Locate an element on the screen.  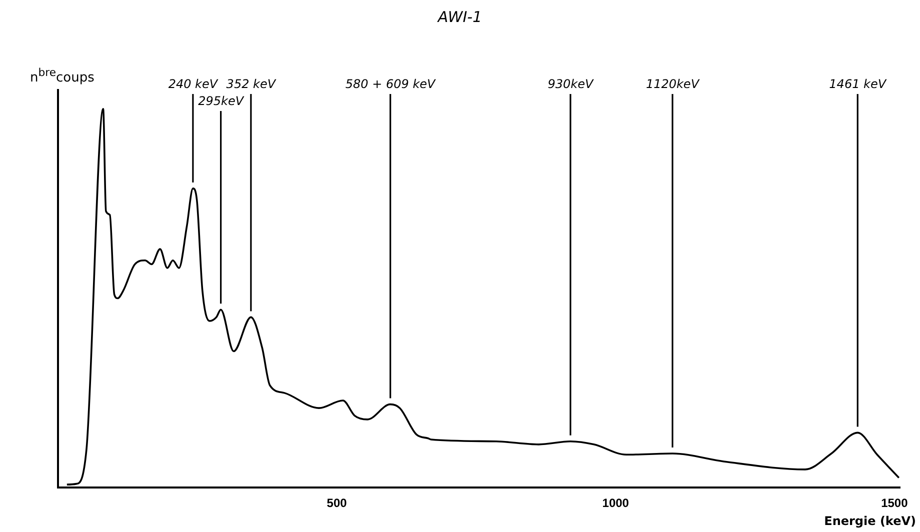
annotation: 352 keV is located at coordinates (251, 84).